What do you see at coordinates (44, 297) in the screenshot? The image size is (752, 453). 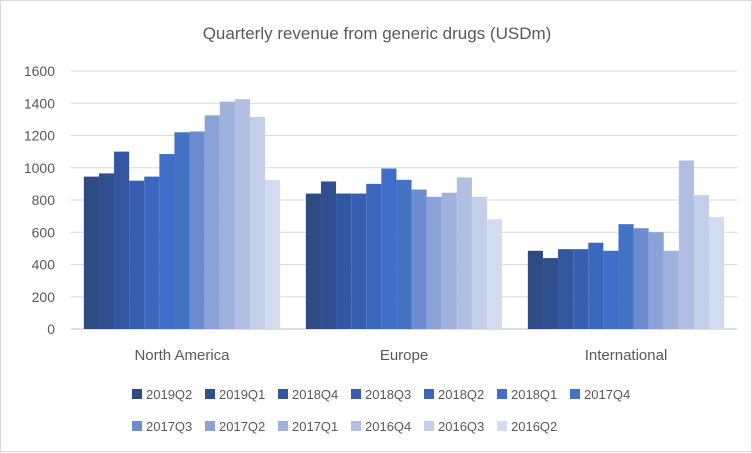 I see `y-tick-label: 200` at bounding box center [44, 297].